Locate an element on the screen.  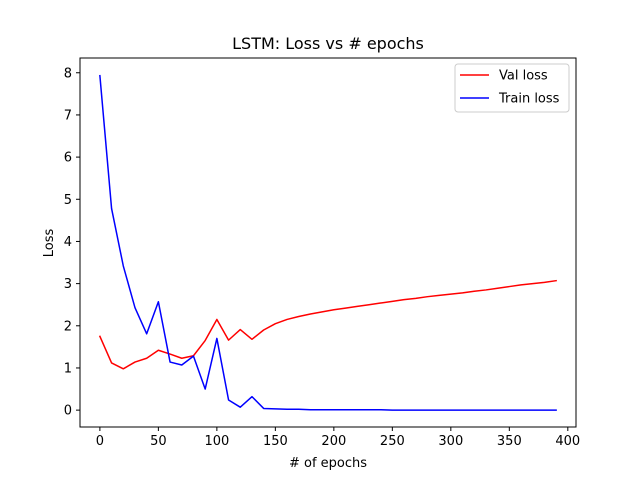
x-tick-label: 200 is located at coordinates (333, 441).